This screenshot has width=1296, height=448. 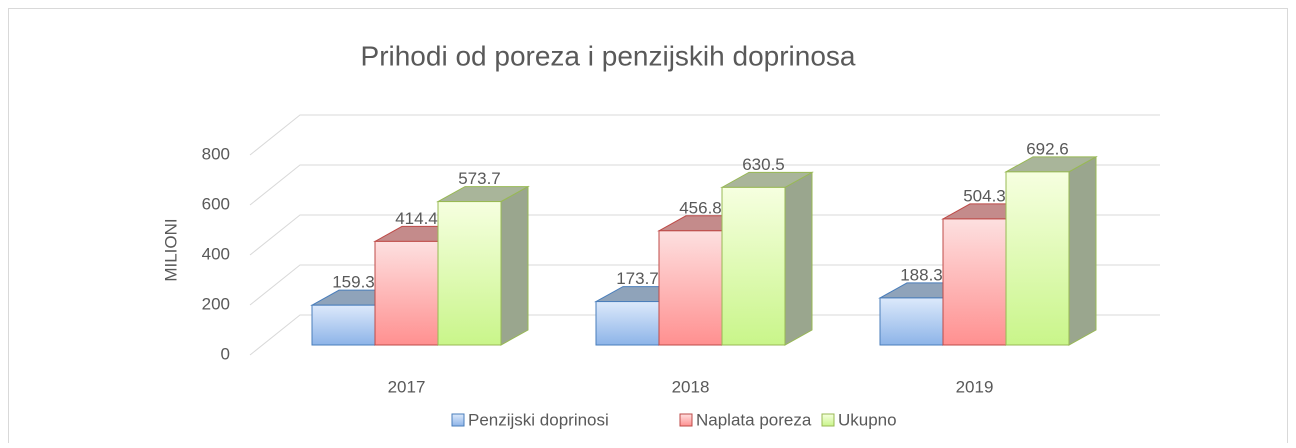 What do you see at coordinates (479, 178) in the screenshot?
I see `data-label: 573.7` at bounding box center [479, 178].